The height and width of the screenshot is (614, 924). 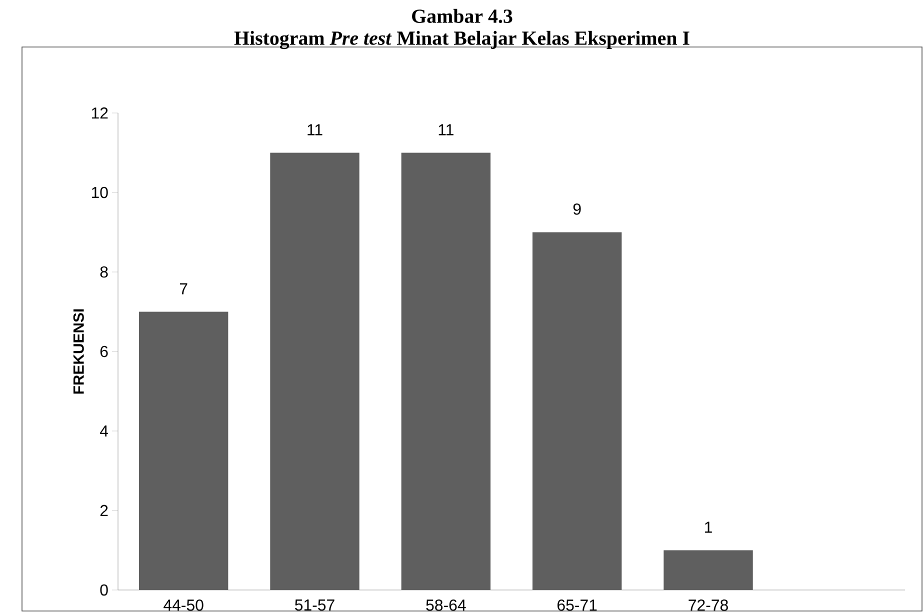 I want to click on x-tick-label: 65-71, so click(x=577, y=605).